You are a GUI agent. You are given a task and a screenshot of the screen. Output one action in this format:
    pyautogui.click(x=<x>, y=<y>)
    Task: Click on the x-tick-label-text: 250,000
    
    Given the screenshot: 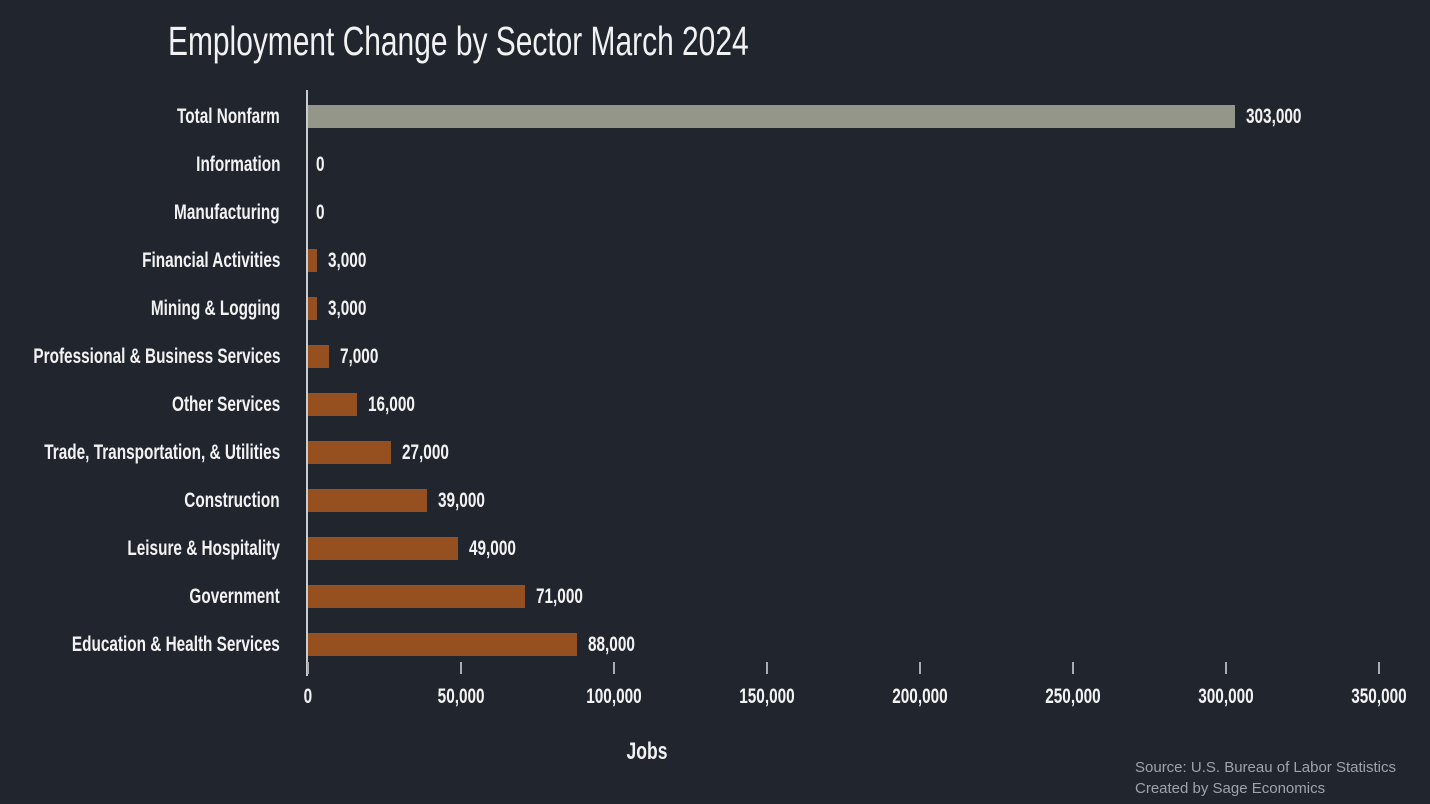 What is the action you would take?
    pyautogui.click(x=1073, y=696)
    